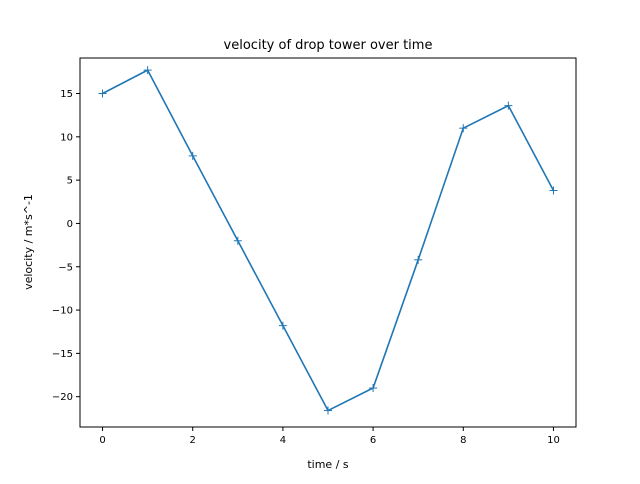 Image resolution: width=640 pixels, height=484 pixels. I want to click on x-tick-label: 0, so click(102, 440).